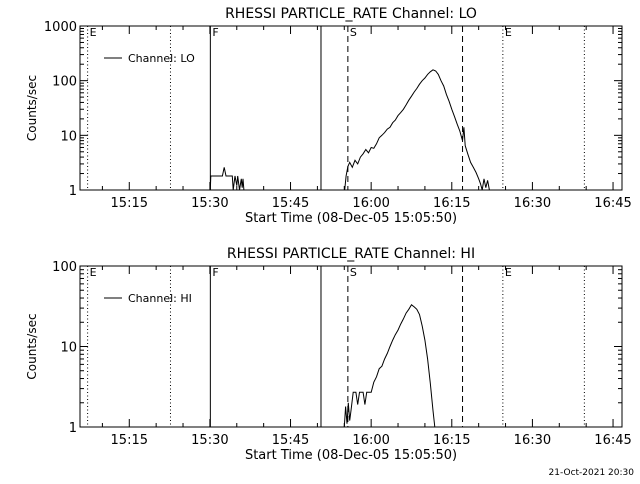 This screenshot has height=484, width=640. Describe the element at coordinates (351, 254) in the screenshot. I see `chart-title: RHESSI PARTICLE_RATE Channel: HI` at that location.